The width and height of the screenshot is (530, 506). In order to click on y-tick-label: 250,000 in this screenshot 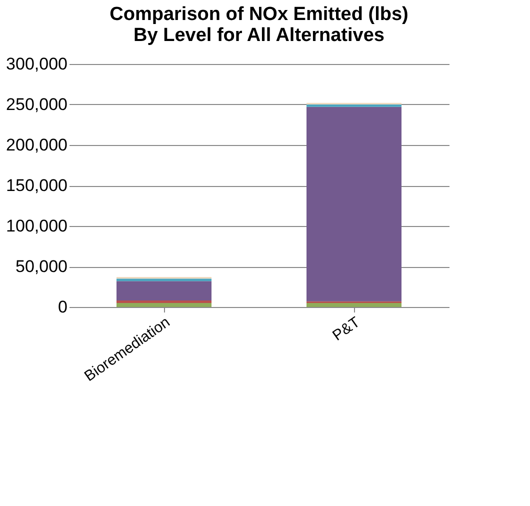, I will do `click(37, 104)`.